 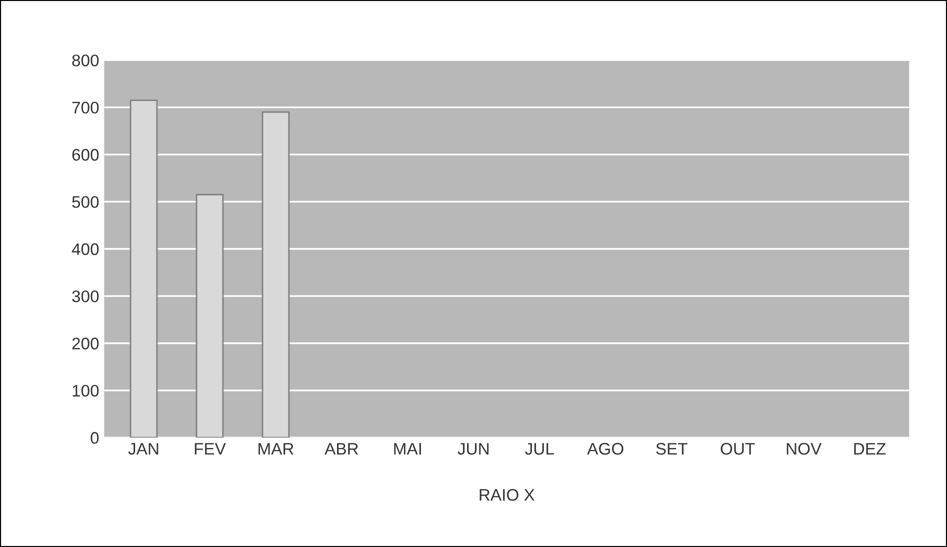 I want to click on x-axis-title: RAIO X, so click(x=507, y=494).